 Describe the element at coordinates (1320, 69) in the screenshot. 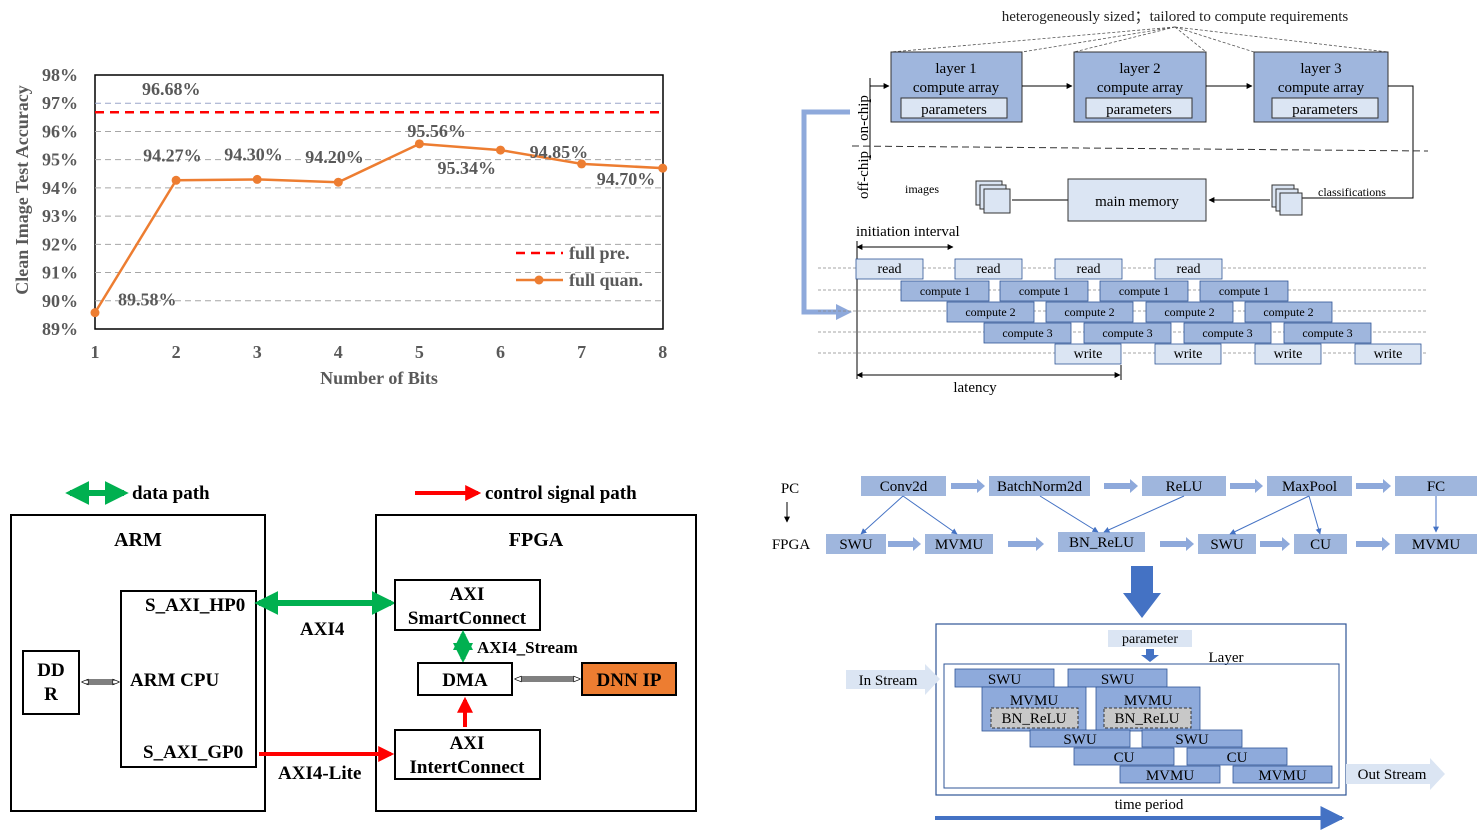

I see `layer-3-title: layer 3` at that location.